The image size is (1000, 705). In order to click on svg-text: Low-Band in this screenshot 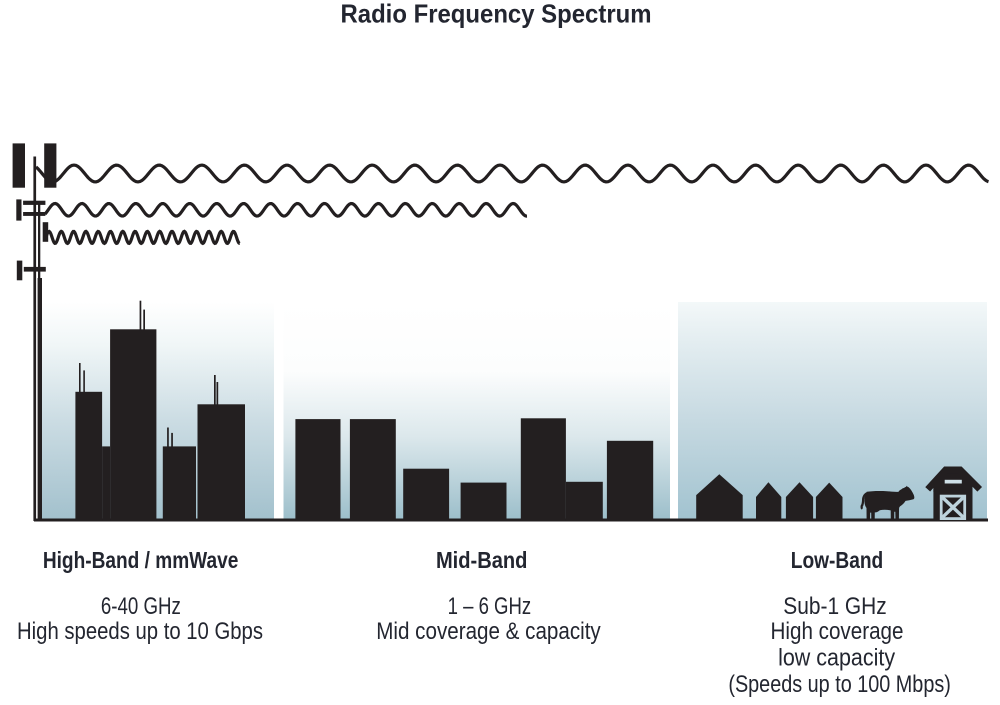, I will do `click(837, 560)`.